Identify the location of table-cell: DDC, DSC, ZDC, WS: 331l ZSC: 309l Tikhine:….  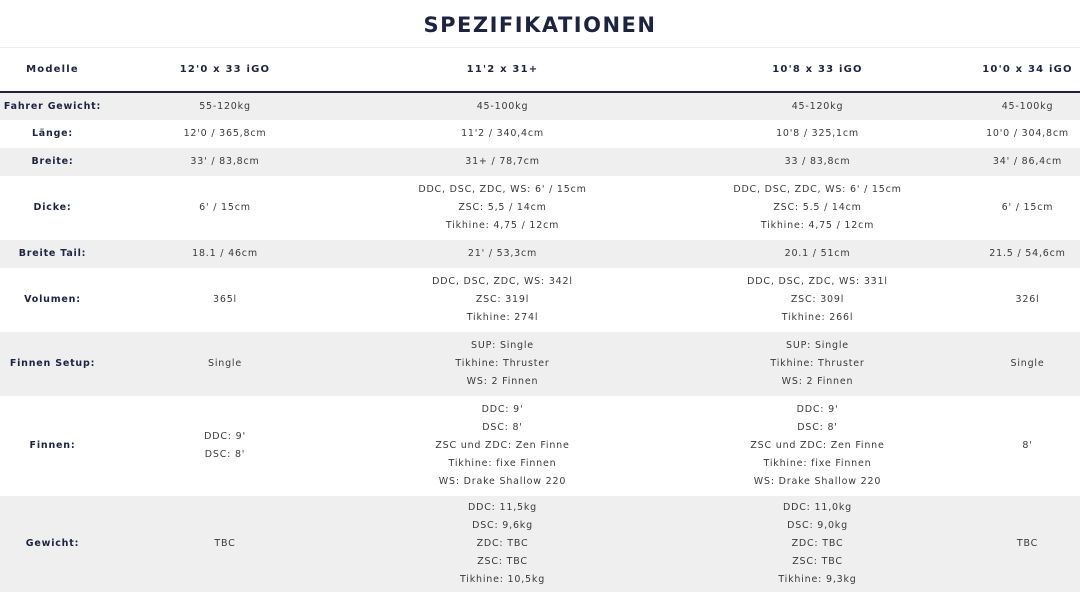
(817, 300).